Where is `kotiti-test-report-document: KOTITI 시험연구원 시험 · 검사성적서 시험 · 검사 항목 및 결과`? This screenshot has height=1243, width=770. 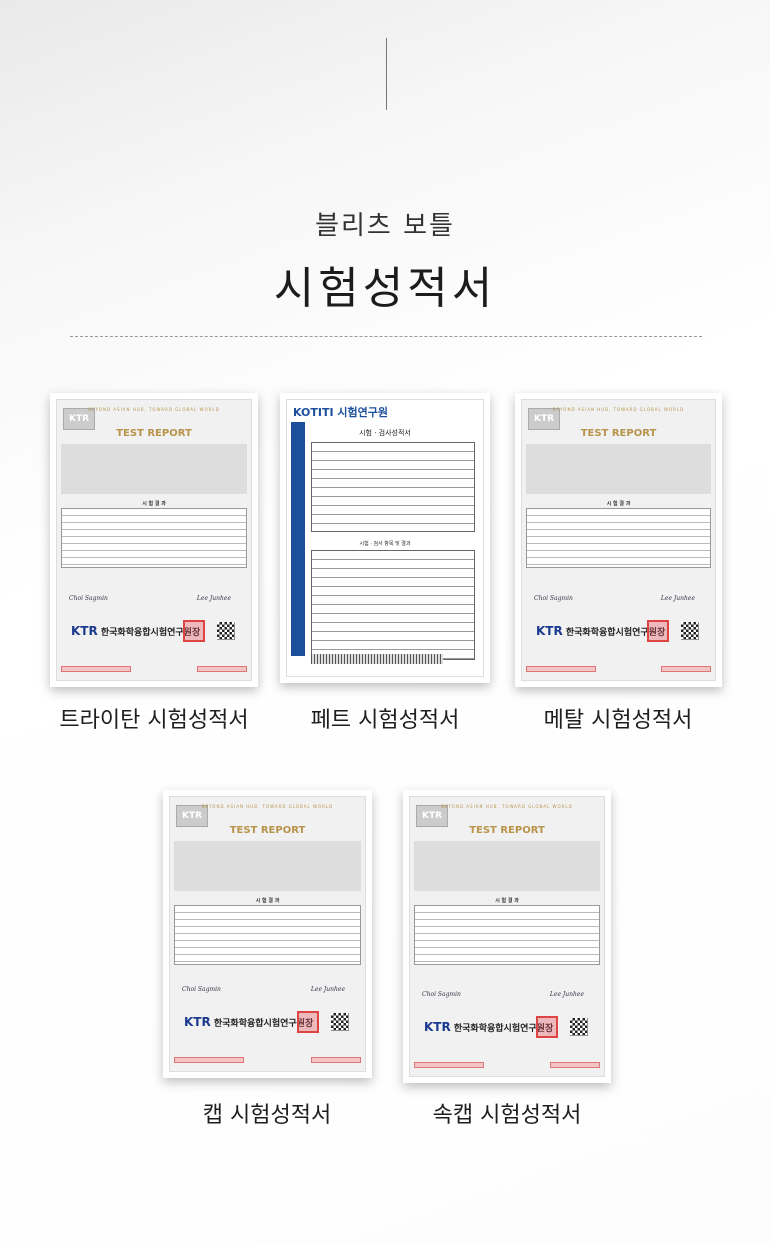
kotiti-test-report-document: KOTITI 시험연구원 시험 · 검사성적서 시험 · 검사 항목 및 결과 is located at coordinates (385, 538).